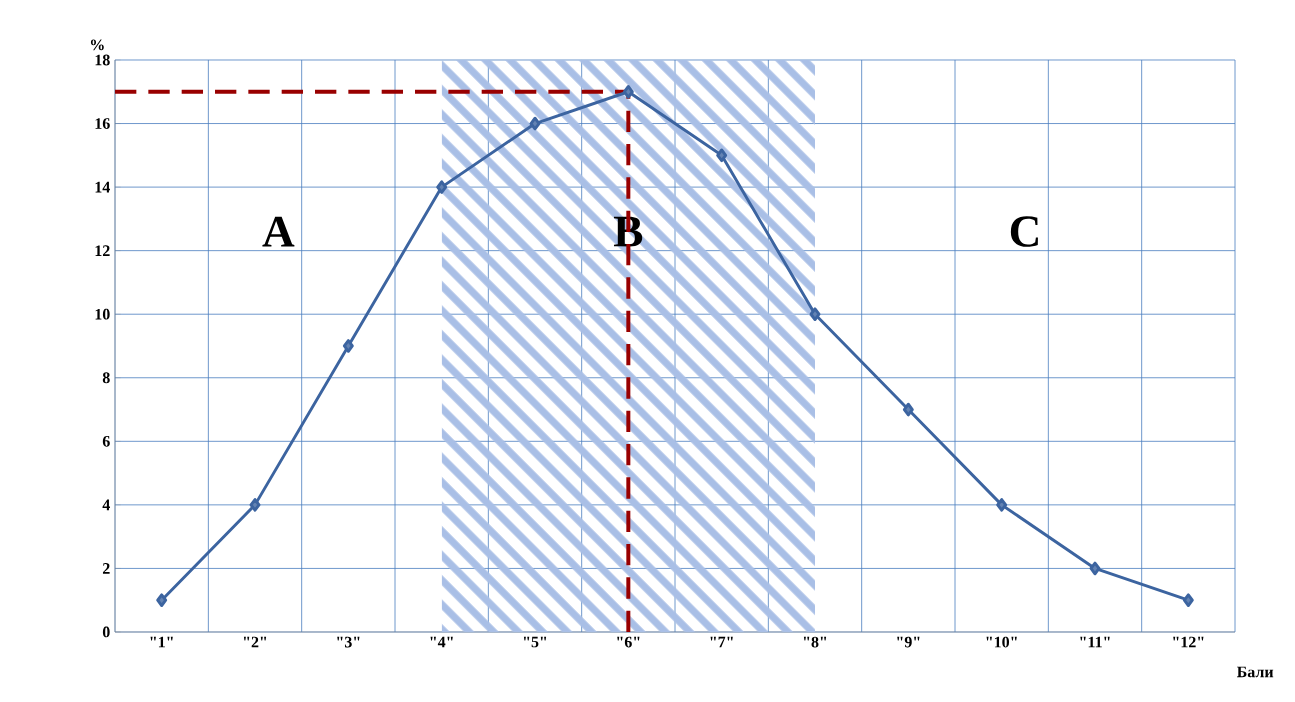 This screenshot has width=1295, height=702. I want to click on x-tick-label: "9", so click(908, 642).